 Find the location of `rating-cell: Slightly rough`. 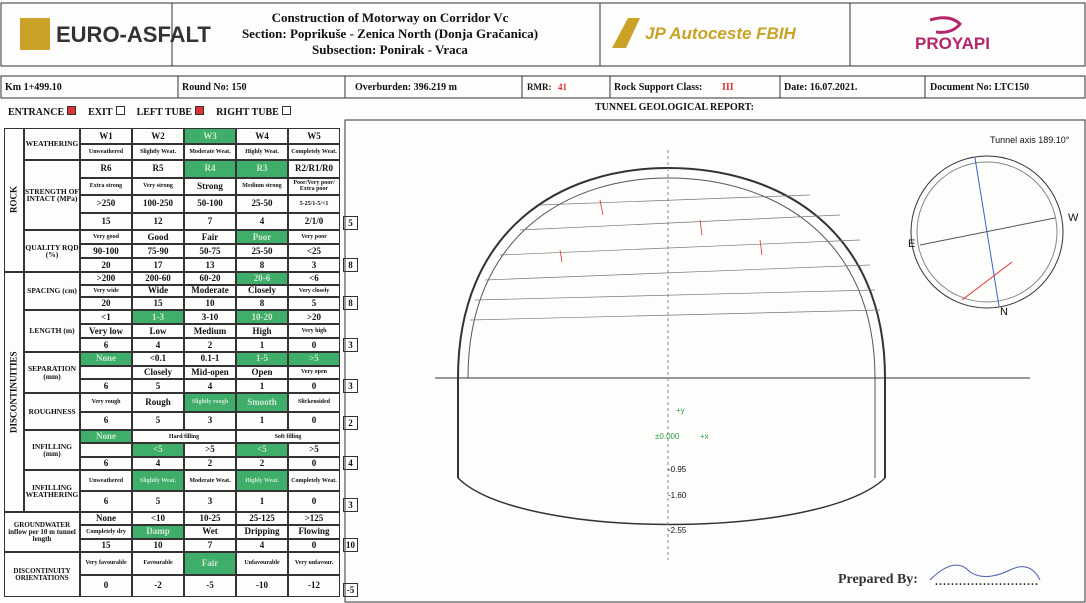

rating-cell: Slightly rough is located at coordinates (210, 402).